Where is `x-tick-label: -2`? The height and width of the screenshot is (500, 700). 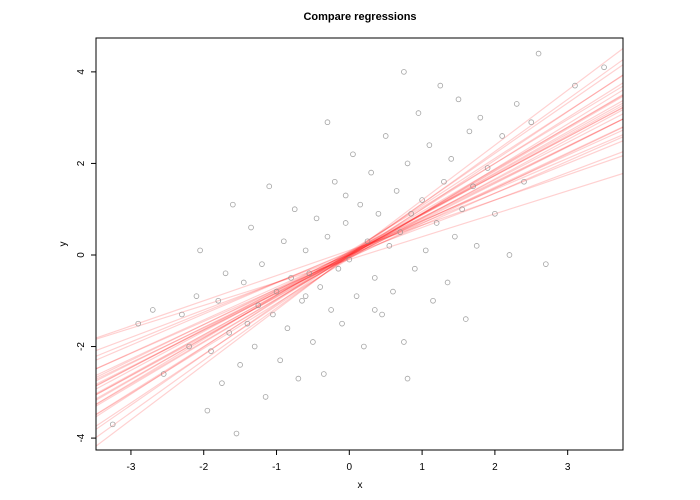 x-tick-label: -2 is located at coordinates (203, 467).